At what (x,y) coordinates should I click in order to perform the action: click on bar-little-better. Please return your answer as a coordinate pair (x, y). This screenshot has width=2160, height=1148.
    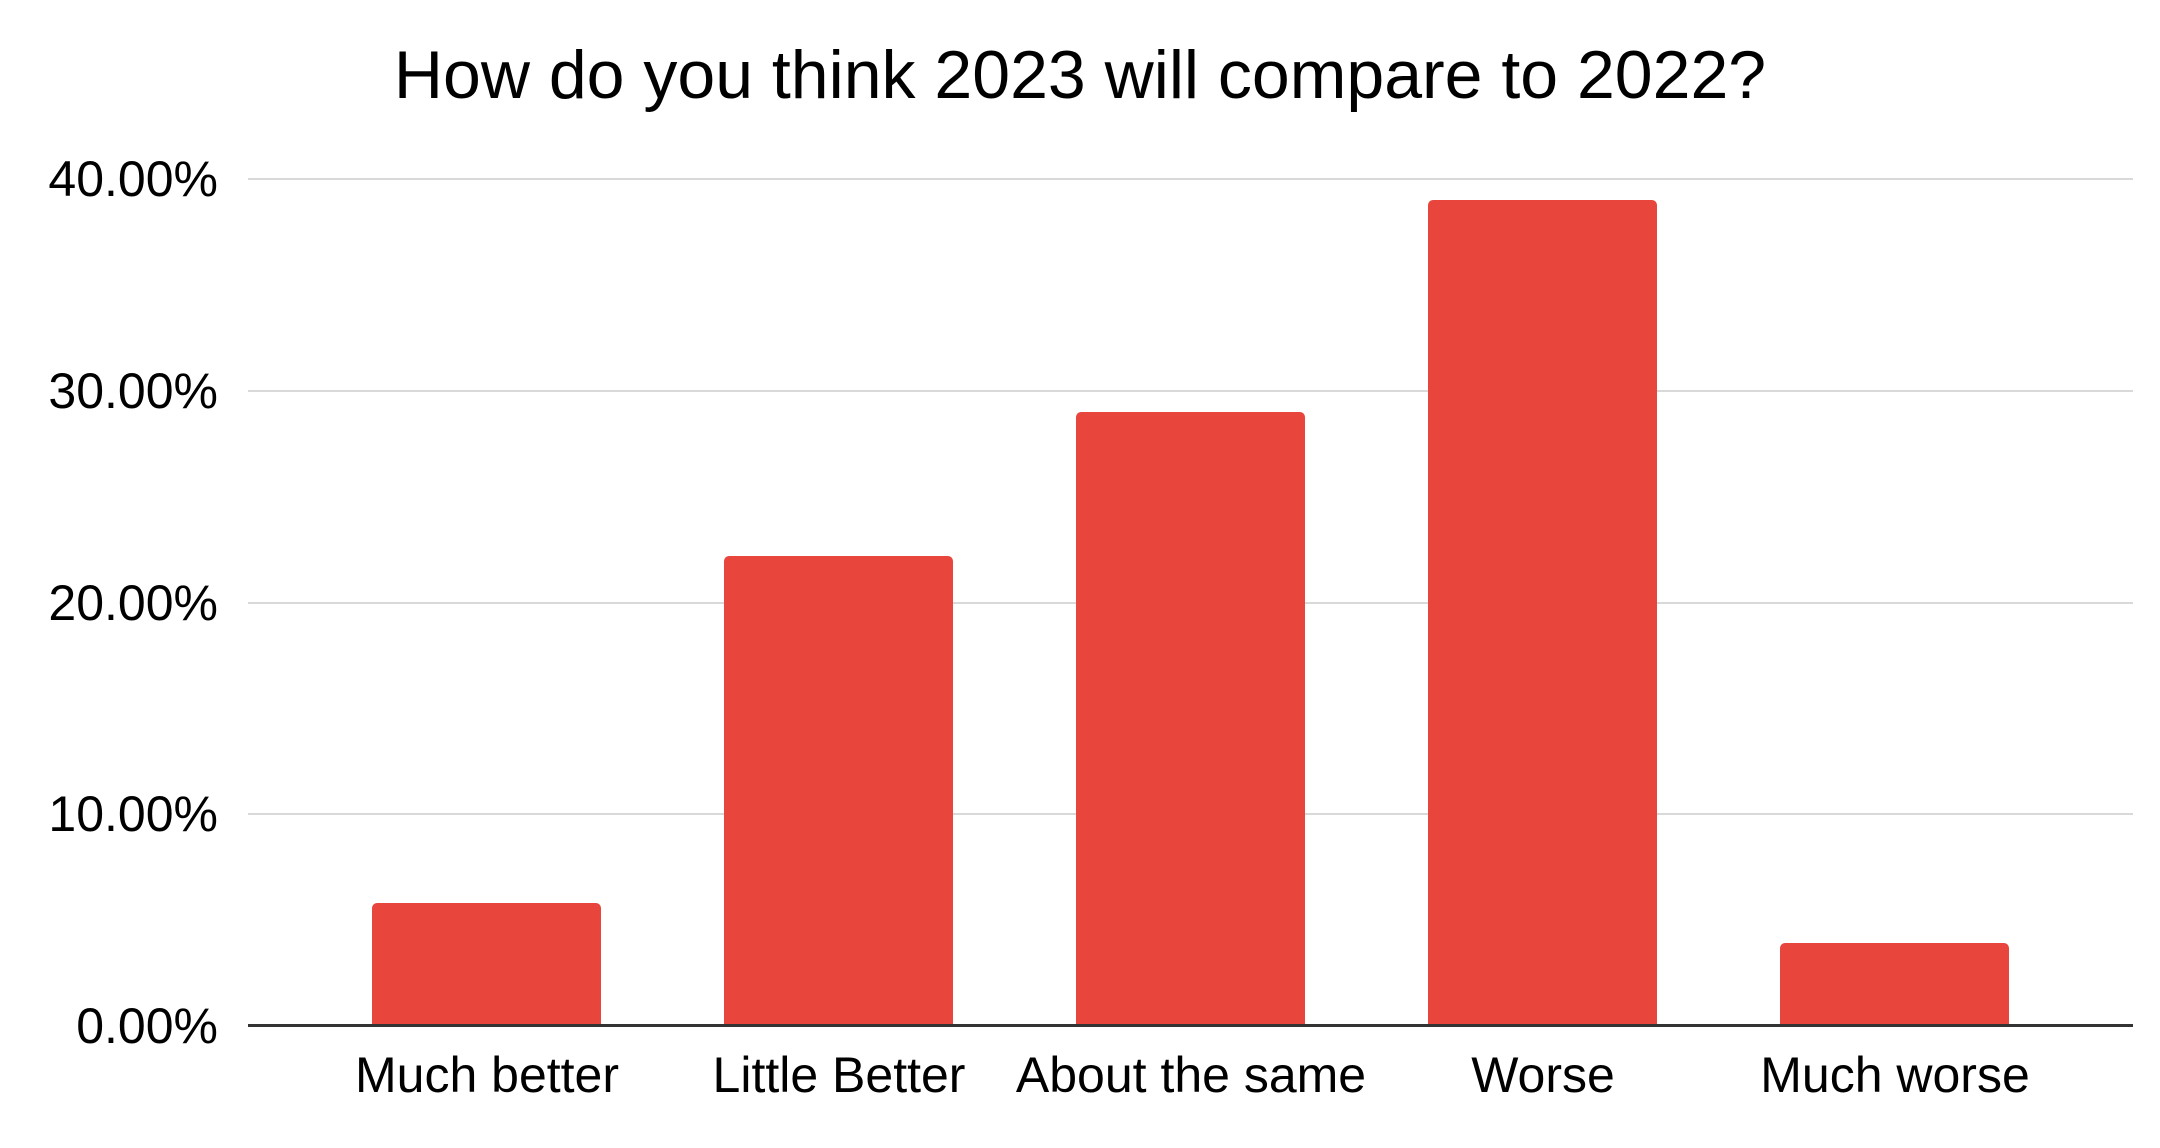
    Looking at the image, I should click on (838, 791).